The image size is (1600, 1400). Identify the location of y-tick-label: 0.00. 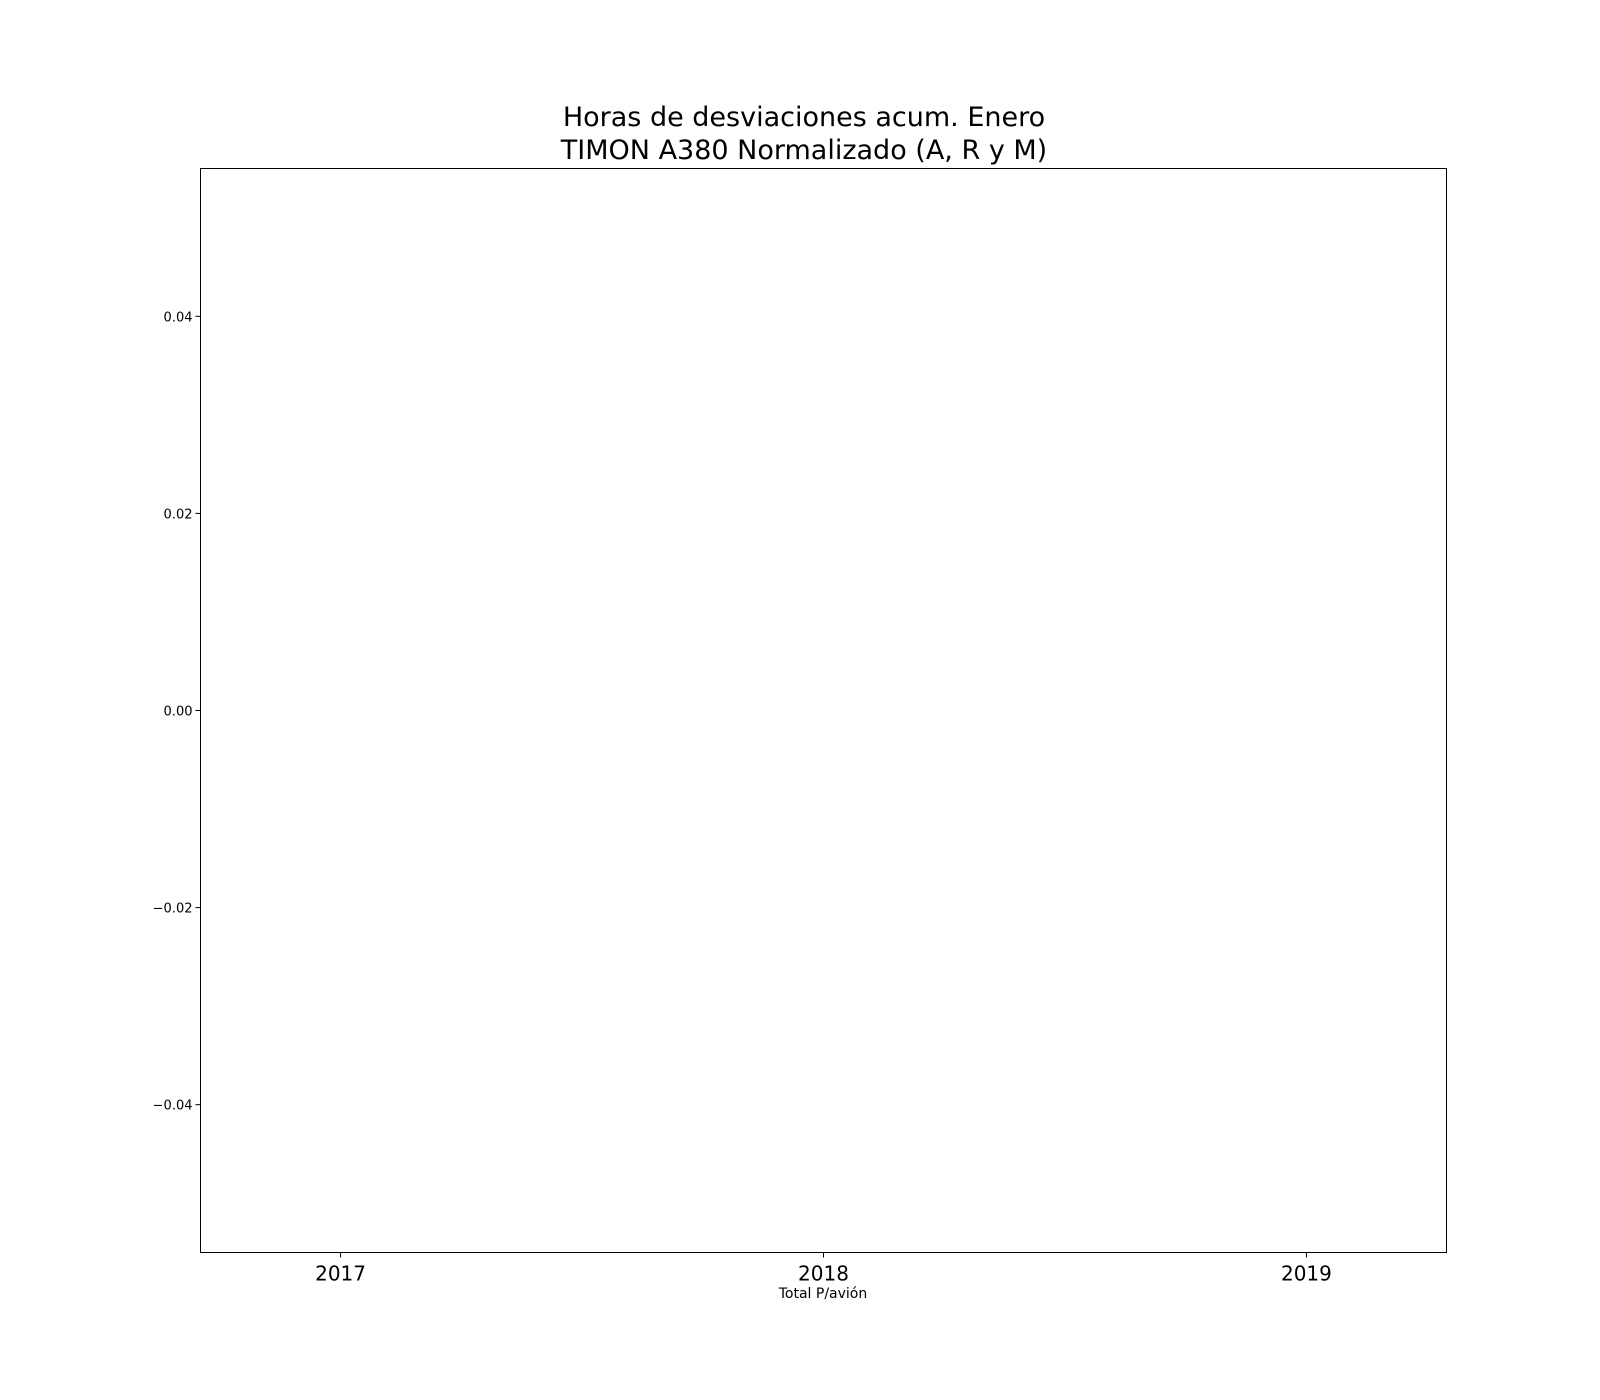
(178, 712).